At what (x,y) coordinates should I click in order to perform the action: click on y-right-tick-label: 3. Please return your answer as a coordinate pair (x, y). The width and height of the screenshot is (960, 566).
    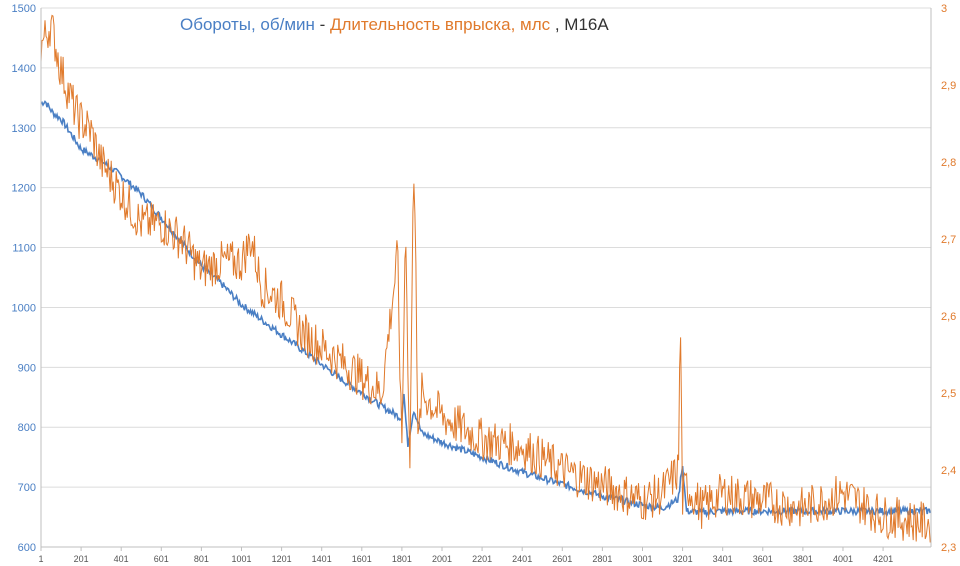
    Looking at the image, I should click on (944, 9).